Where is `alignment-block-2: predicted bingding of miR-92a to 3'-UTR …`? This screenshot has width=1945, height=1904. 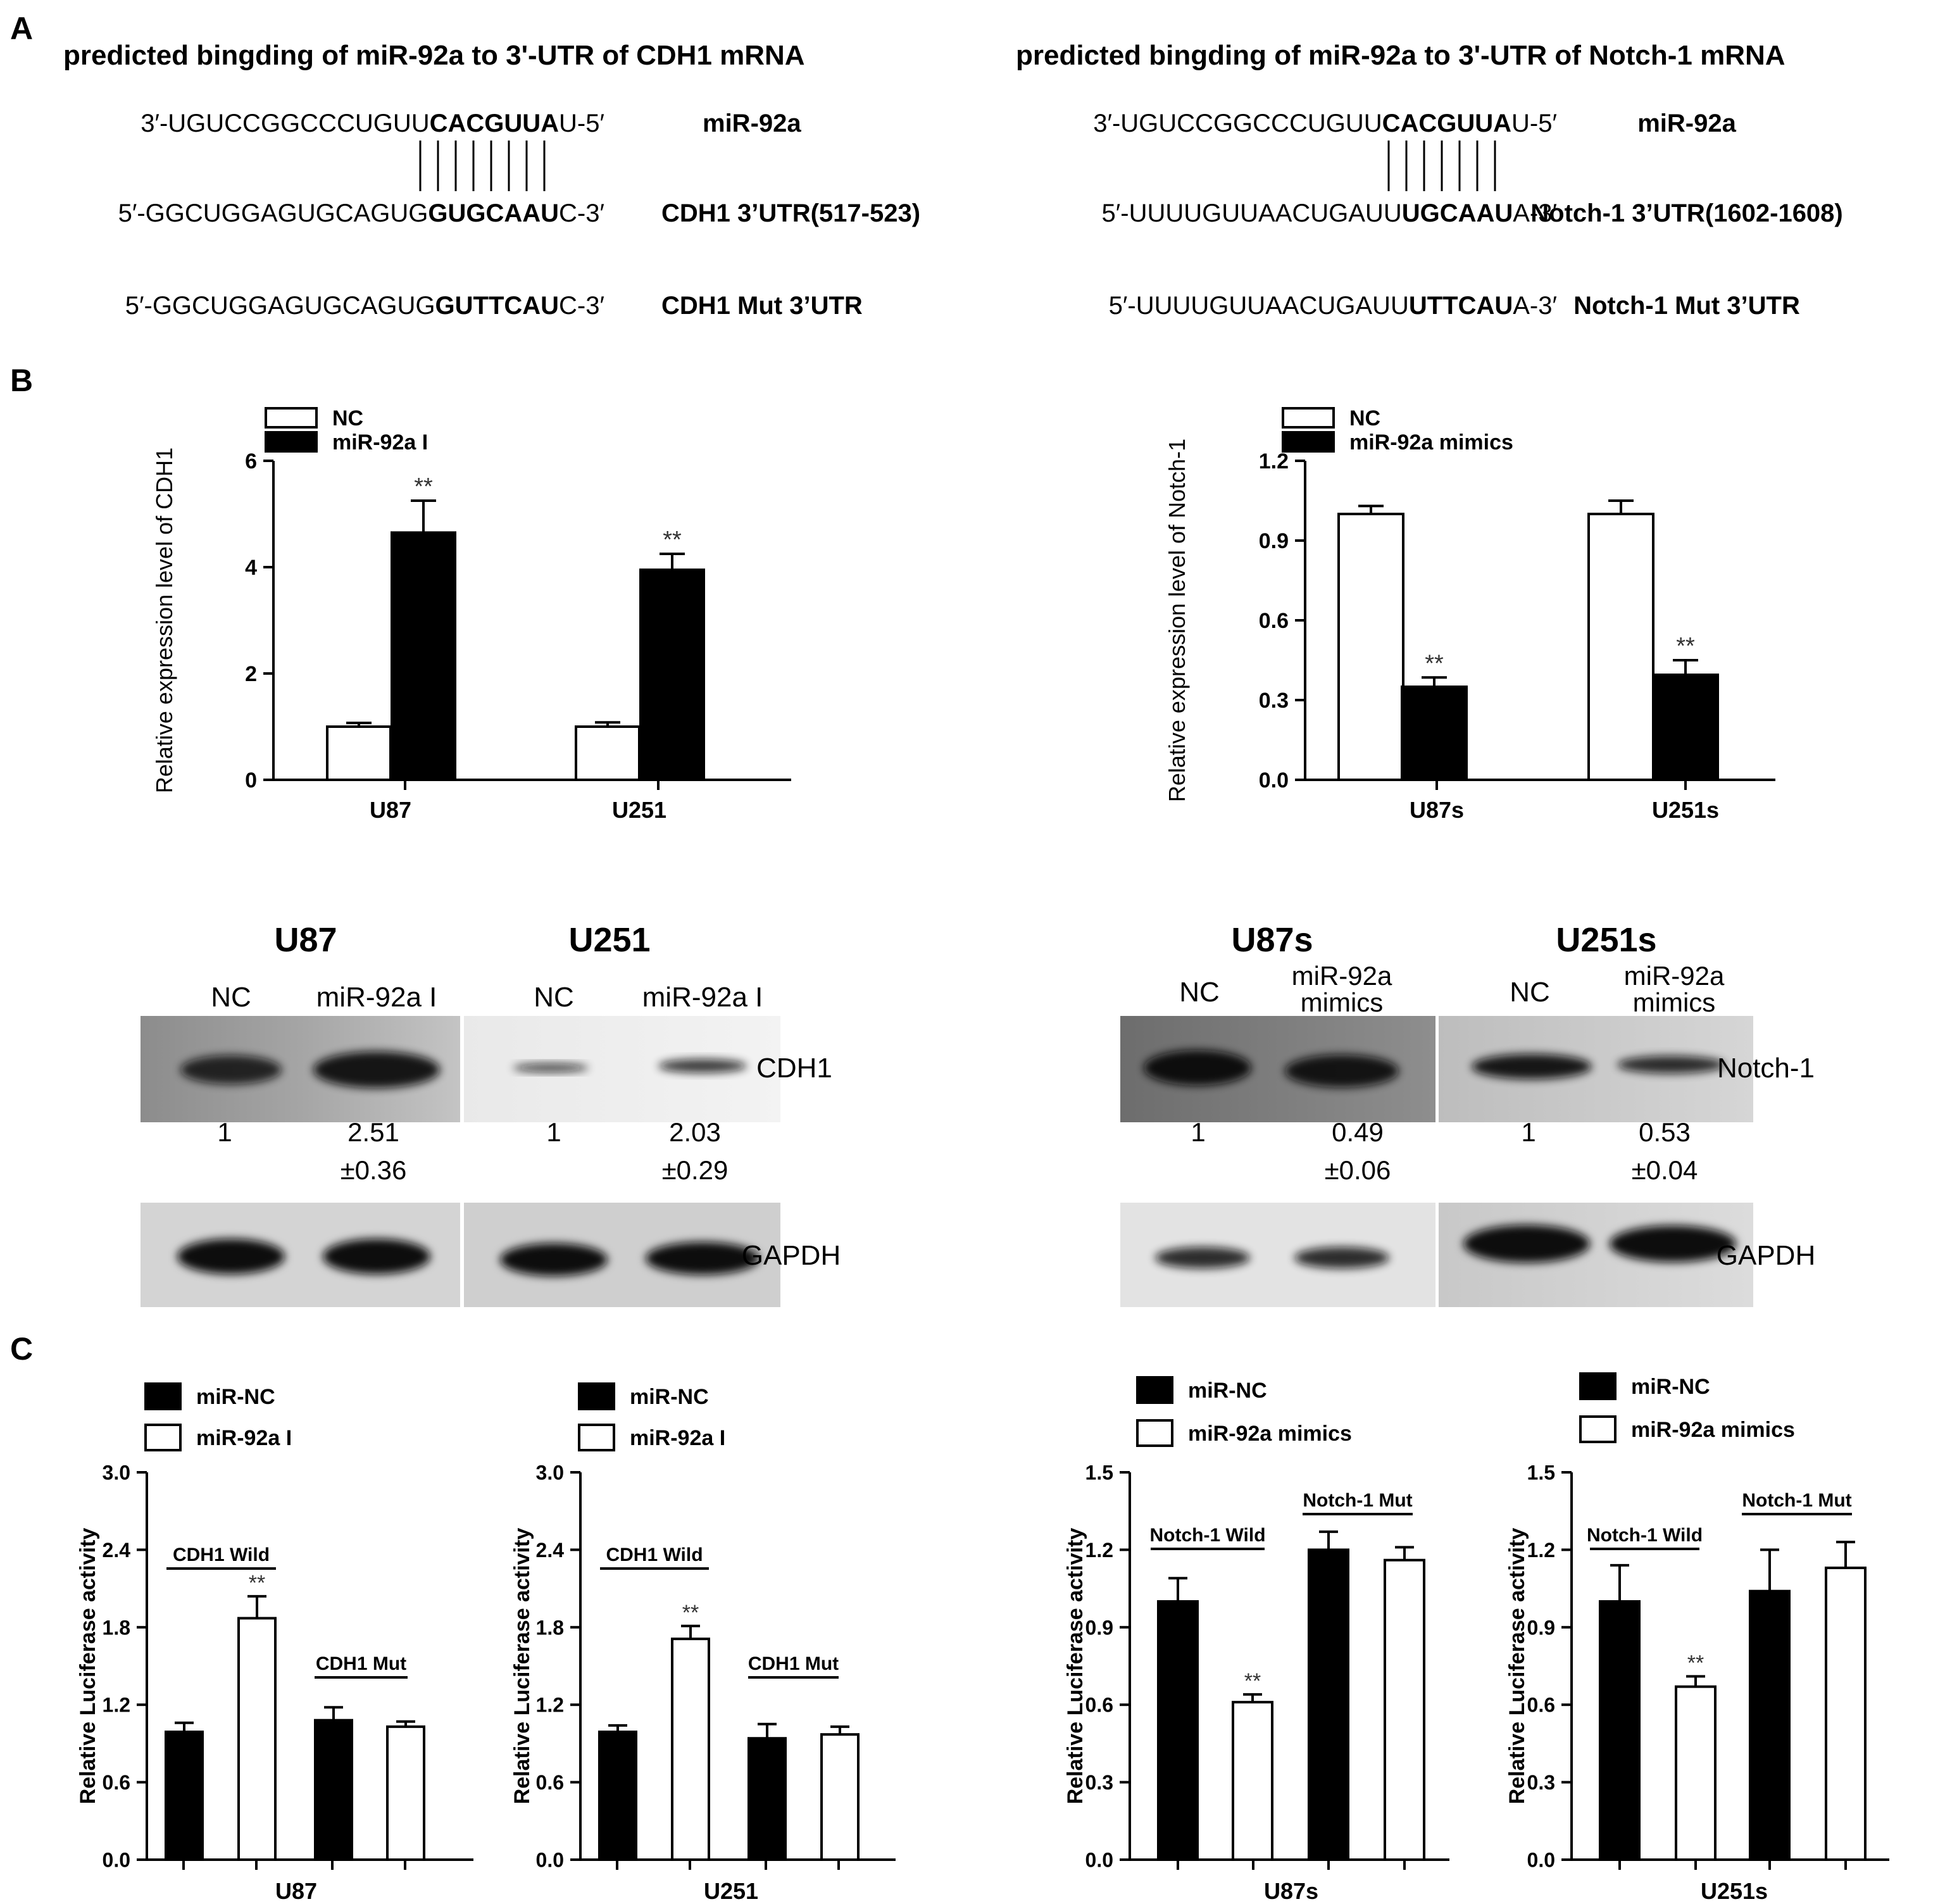
alignment-block-2: predicted bingding of miR-92a to 3'-UTR … is located at coordinates (1429, 180).